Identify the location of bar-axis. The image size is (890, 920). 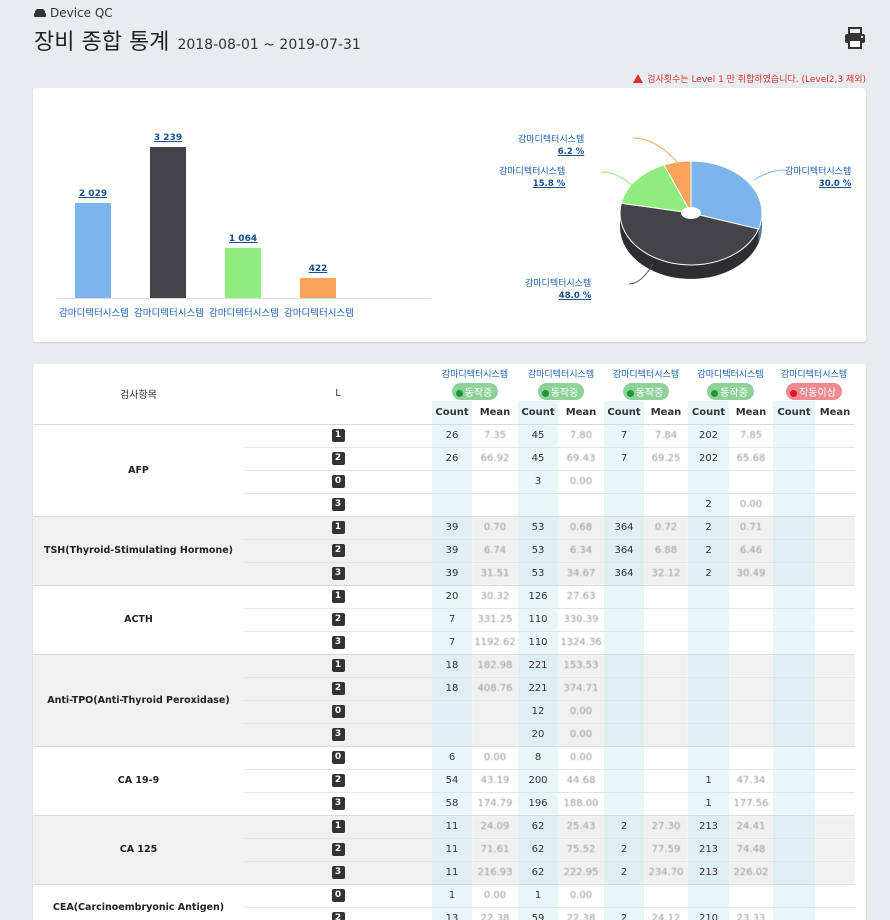
(244, 298).